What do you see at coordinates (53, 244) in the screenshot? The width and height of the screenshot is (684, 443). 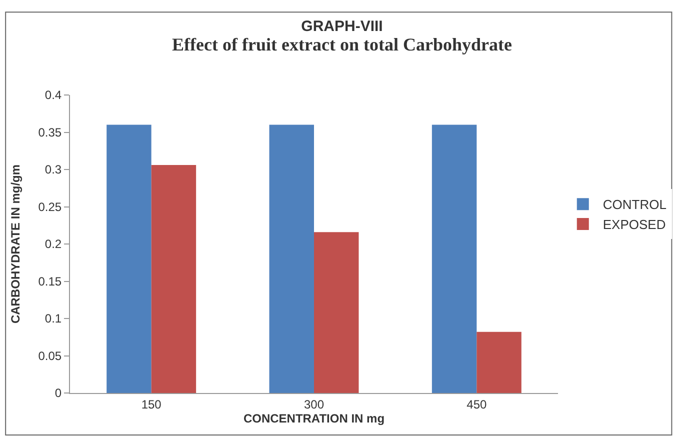 I see `y-tick-label: 0.2` at bounding box center [53, 244].